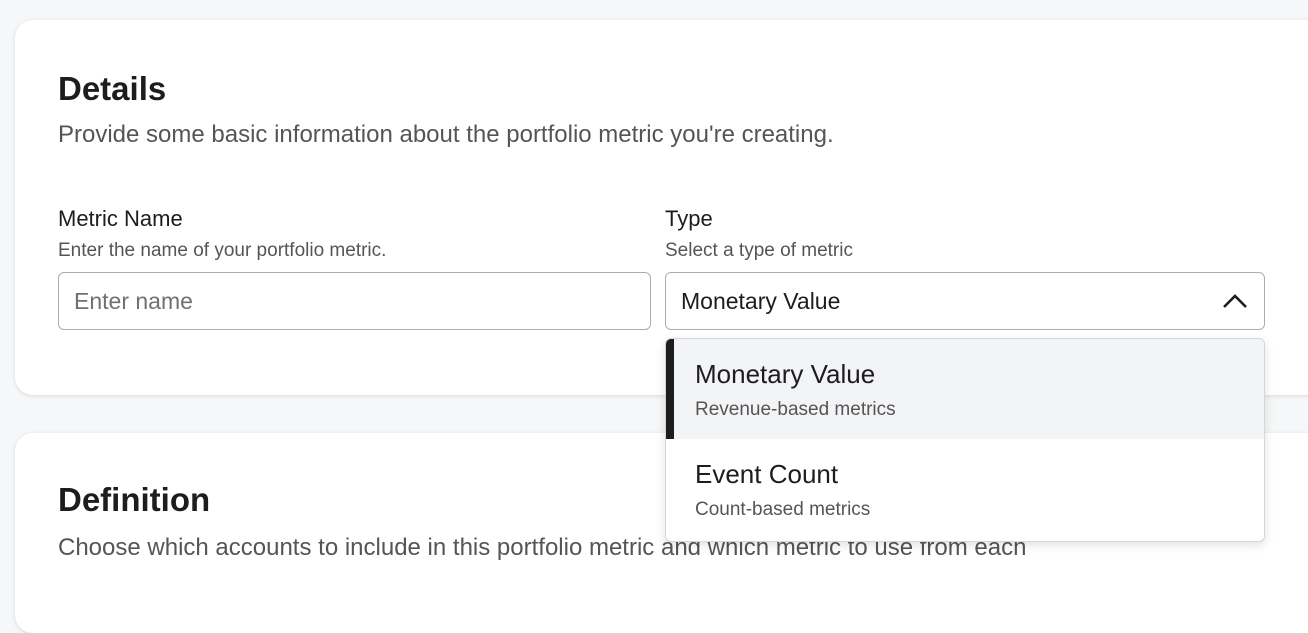 The image size is (1308, 633). Describe the element at coordinates (354, 301) in the screenshot. I see `metric-name-input` at that location.